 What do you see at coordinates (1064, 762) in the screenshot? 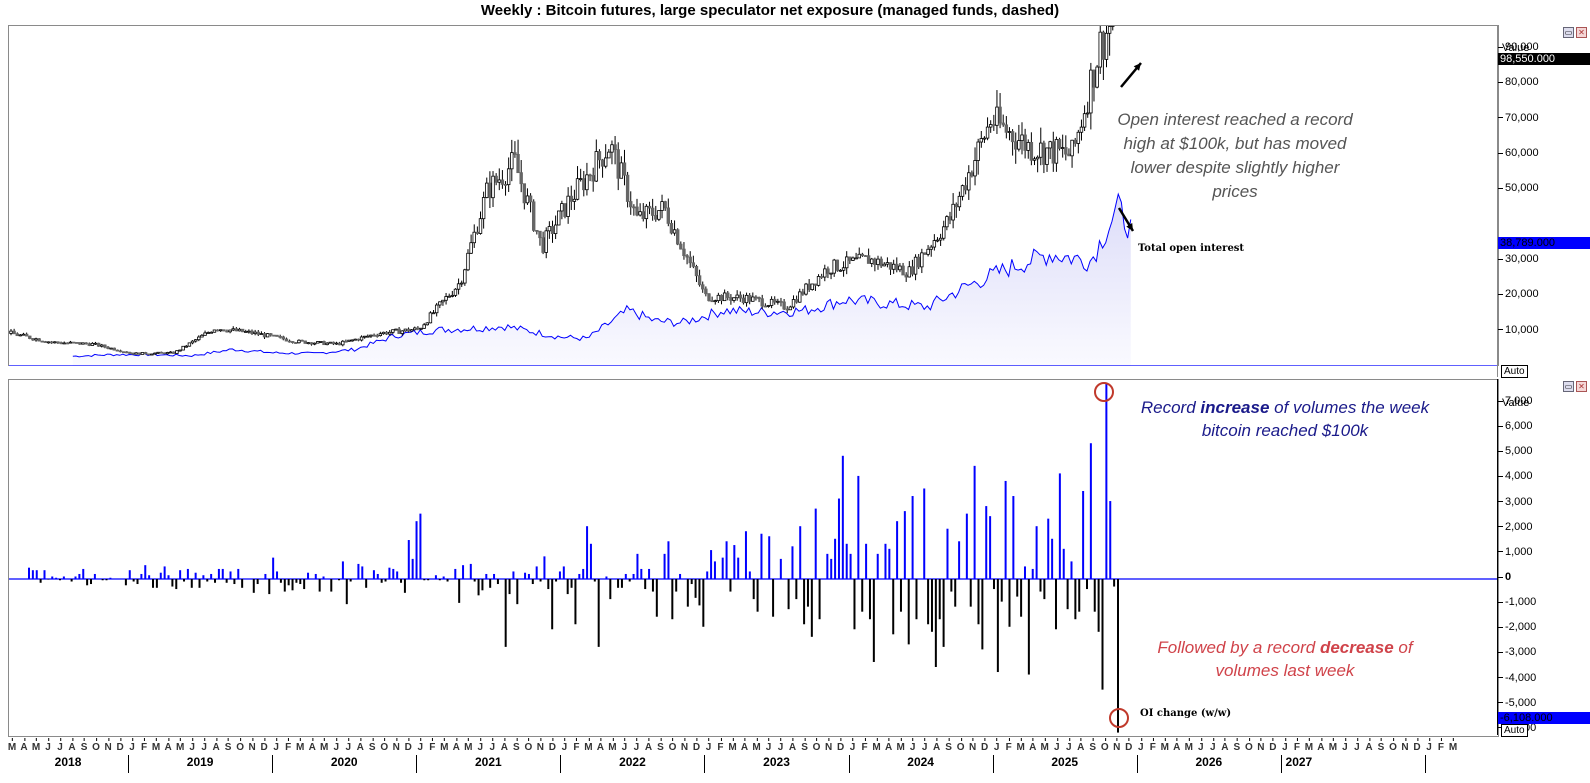
I see `year-label: 2025` at bounding box center [1064, 762].